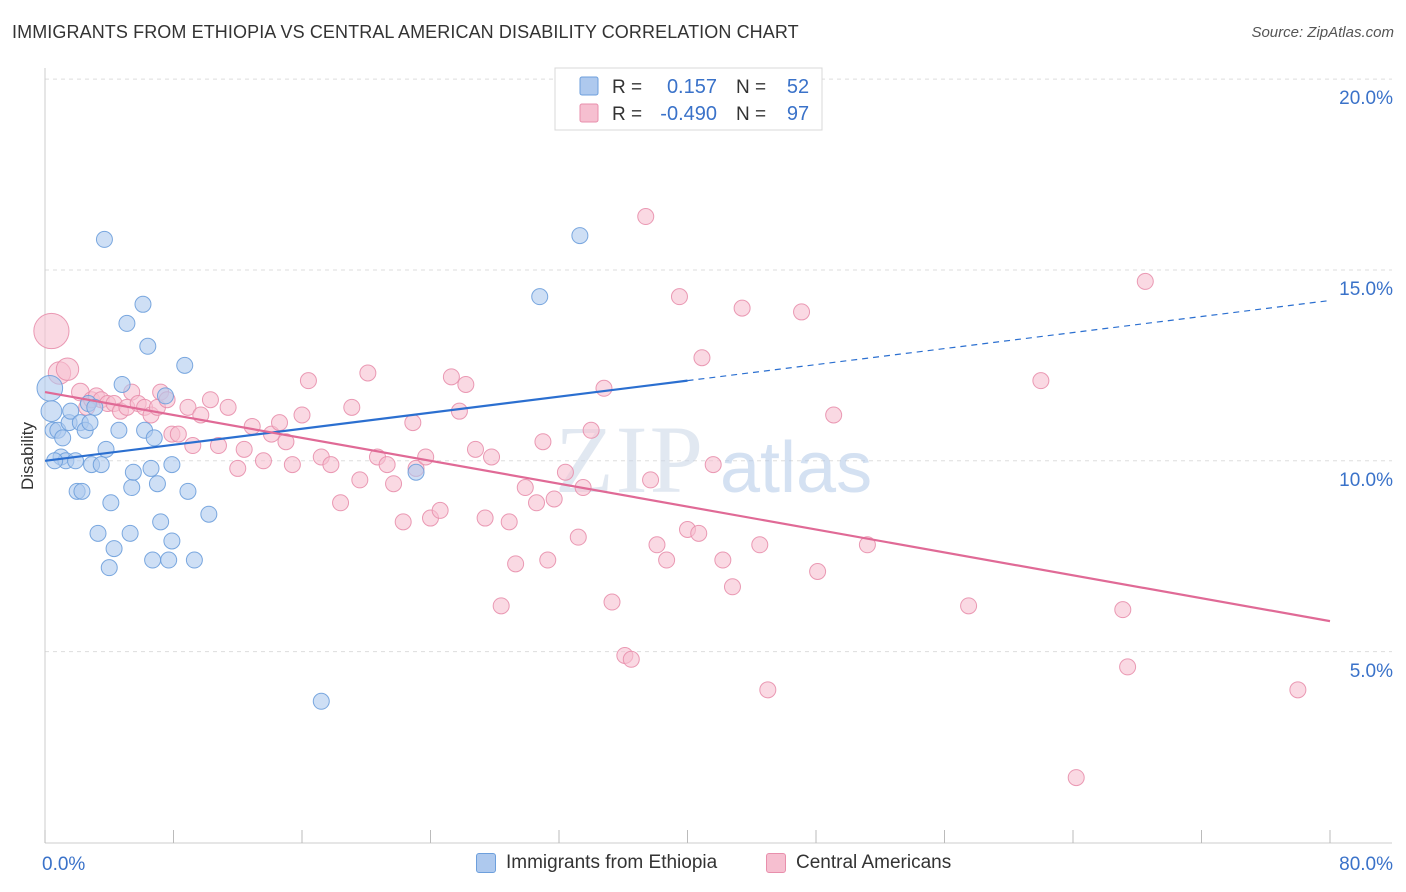  Describe the element at coordinates (589, 86) in the screenshot. I see `legend-swatch-blue` at that location.